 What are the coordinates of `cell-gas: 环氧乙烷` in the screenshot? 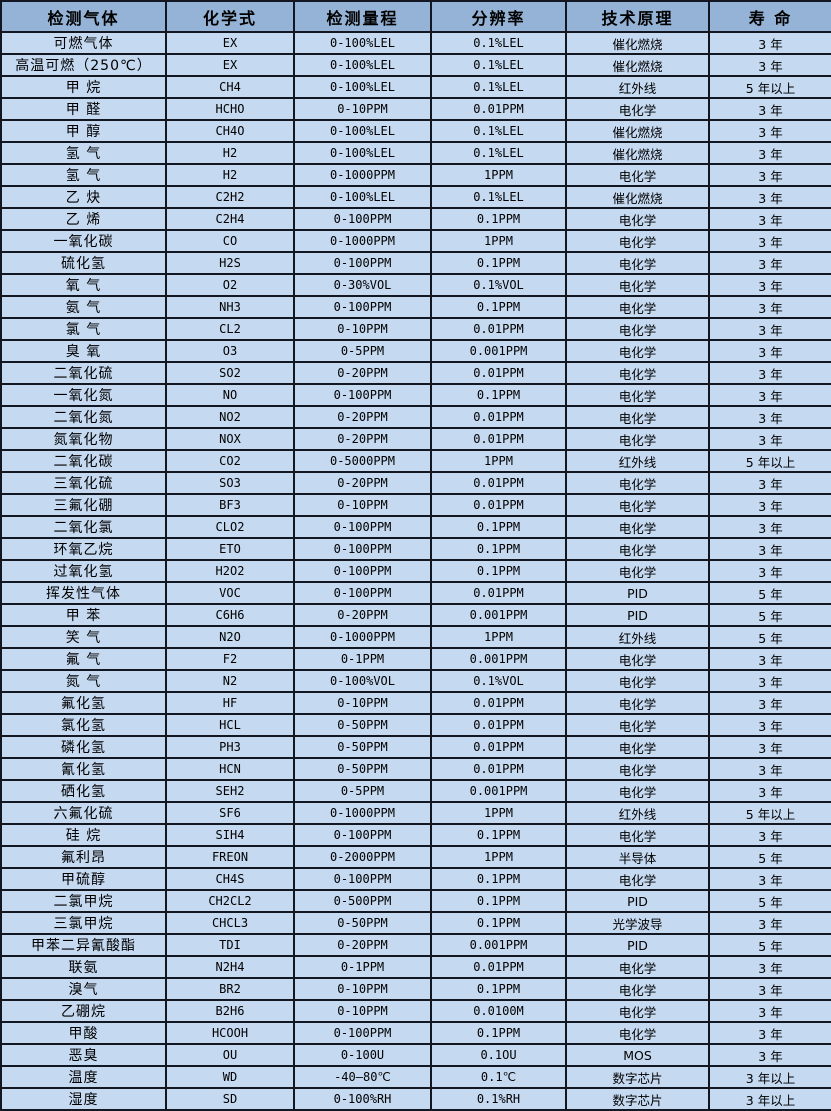 It's located at (83, 549).